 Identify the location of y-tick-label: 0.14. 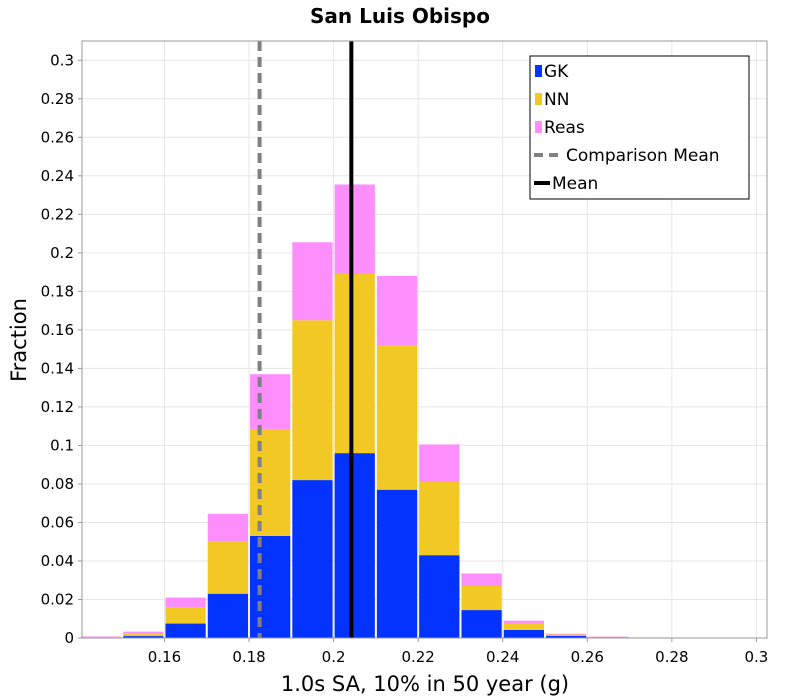
(57, 368).